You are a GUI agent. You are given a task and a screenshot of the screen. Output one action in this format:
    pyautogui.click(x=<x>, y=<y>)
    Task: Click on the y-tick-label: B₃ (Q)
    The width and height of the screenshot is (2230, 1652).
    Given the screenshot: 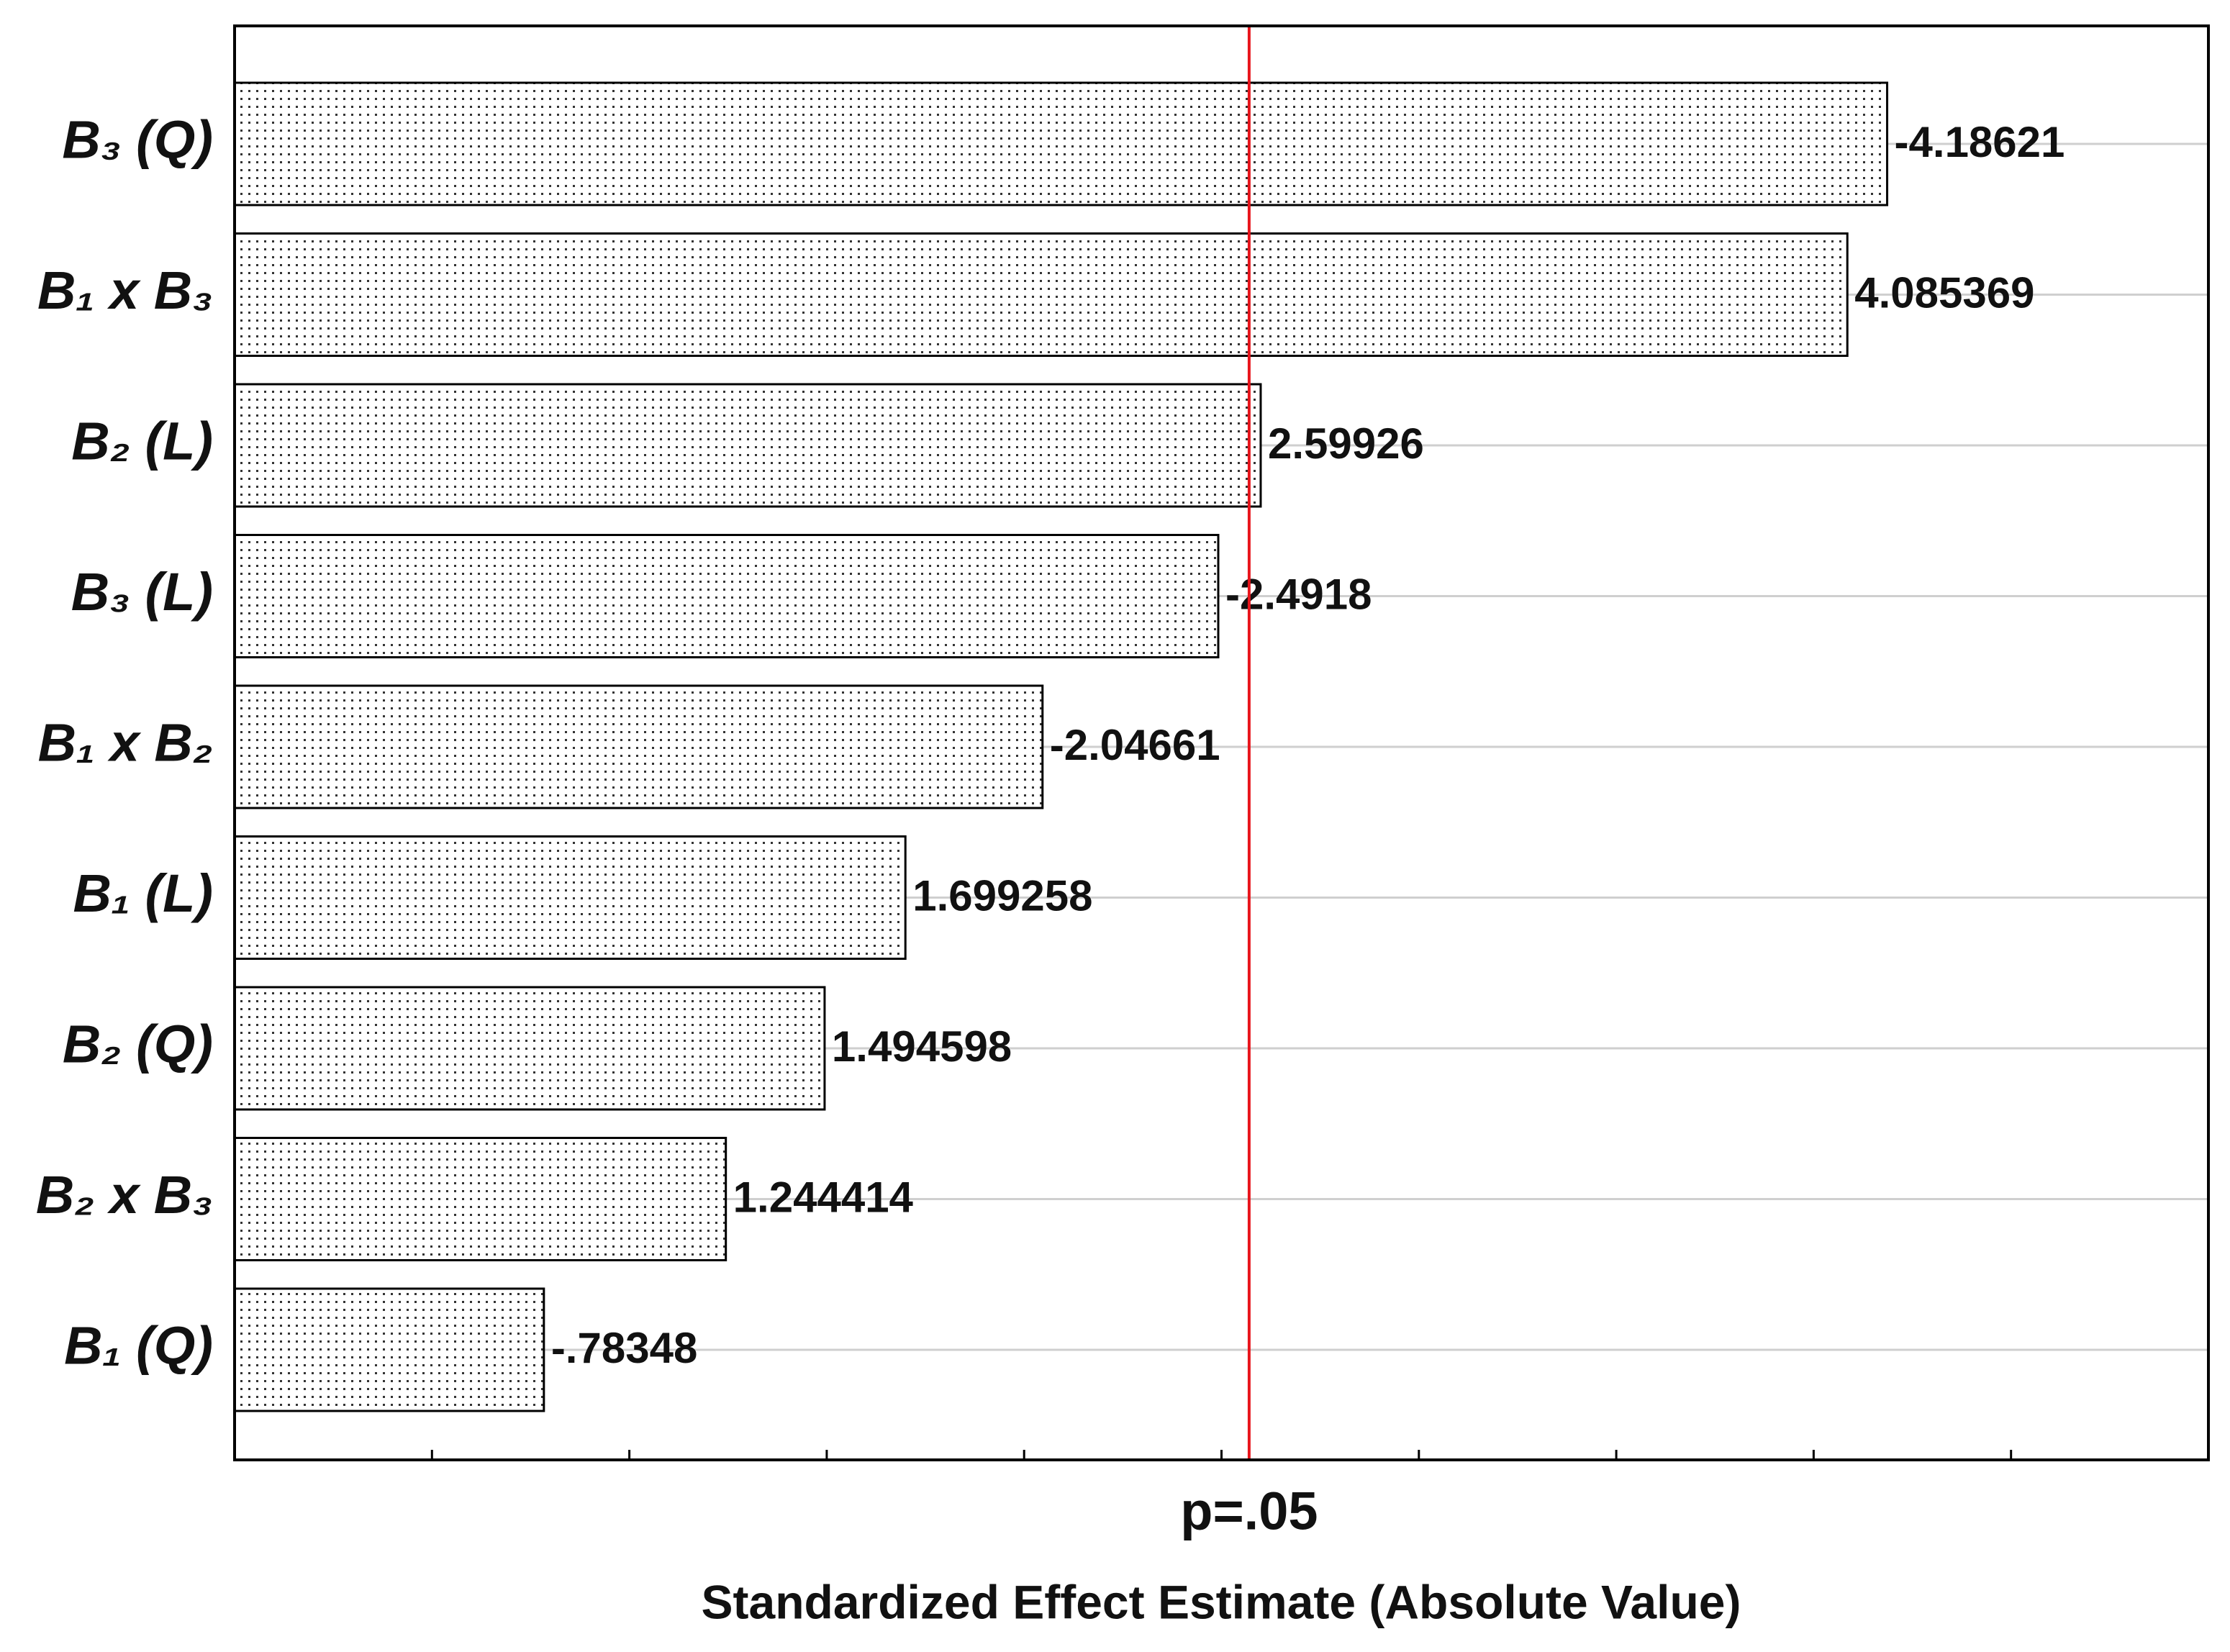 What is the action you would take?
    pyautogui.click(x=137, y=140)
    